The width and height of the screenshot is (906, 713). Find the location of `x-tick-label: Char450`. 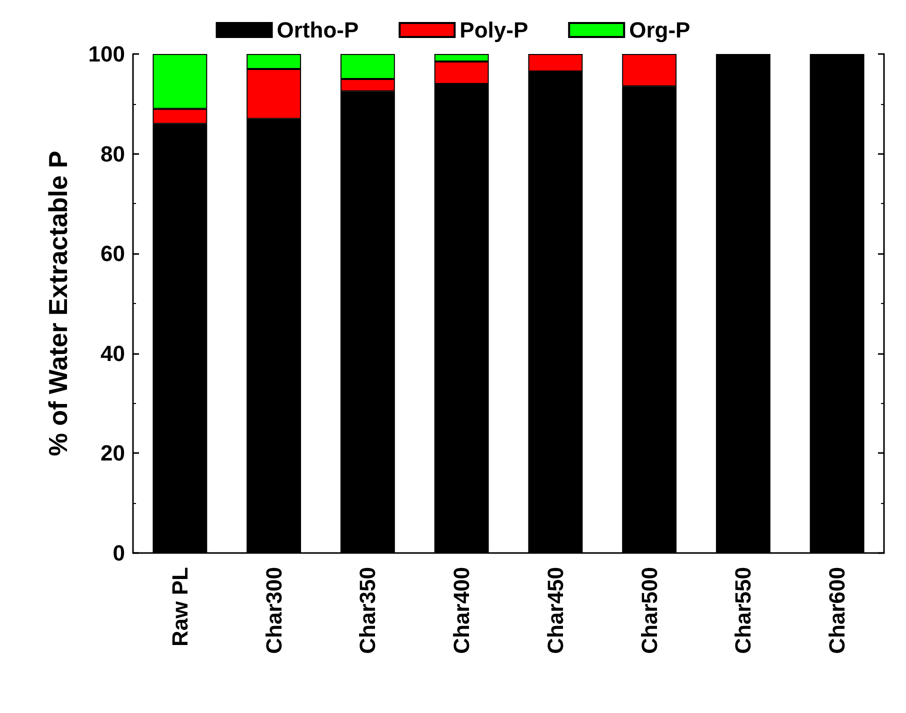

x-tick-label: Char450 is located at coordinates (555, 610).